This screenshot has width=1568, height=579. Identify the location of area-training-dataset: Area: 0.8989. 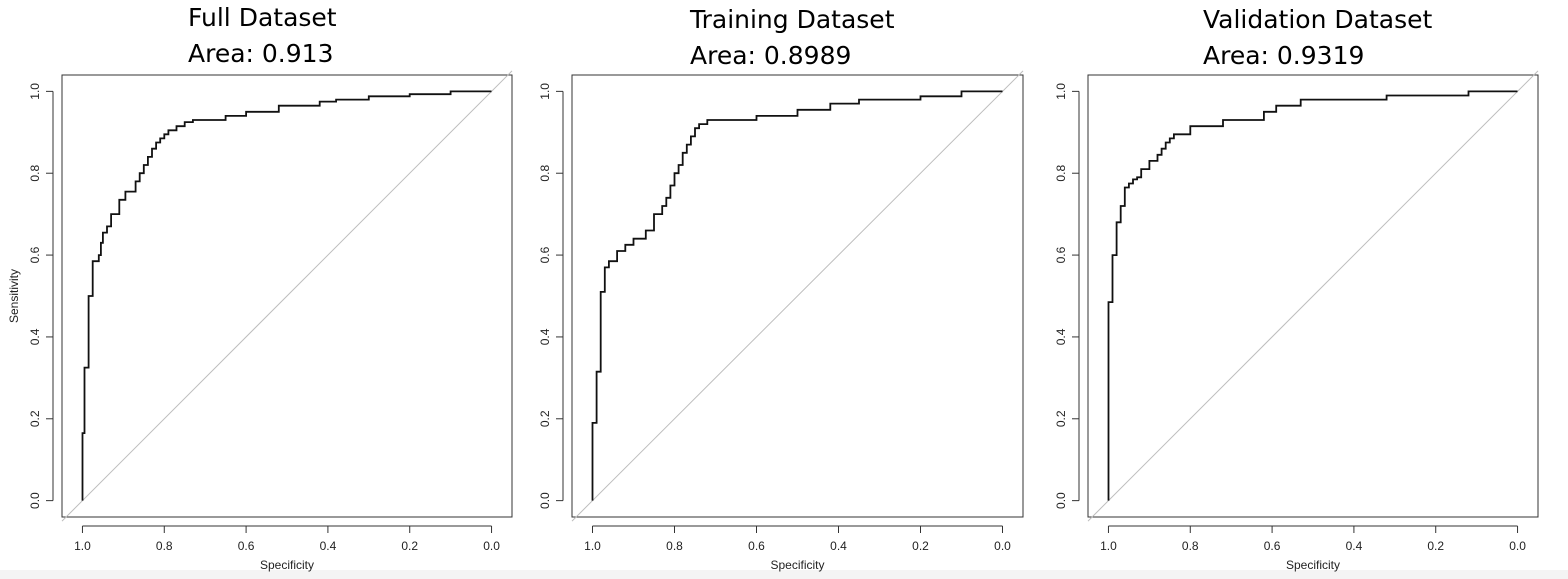
(771, 55).